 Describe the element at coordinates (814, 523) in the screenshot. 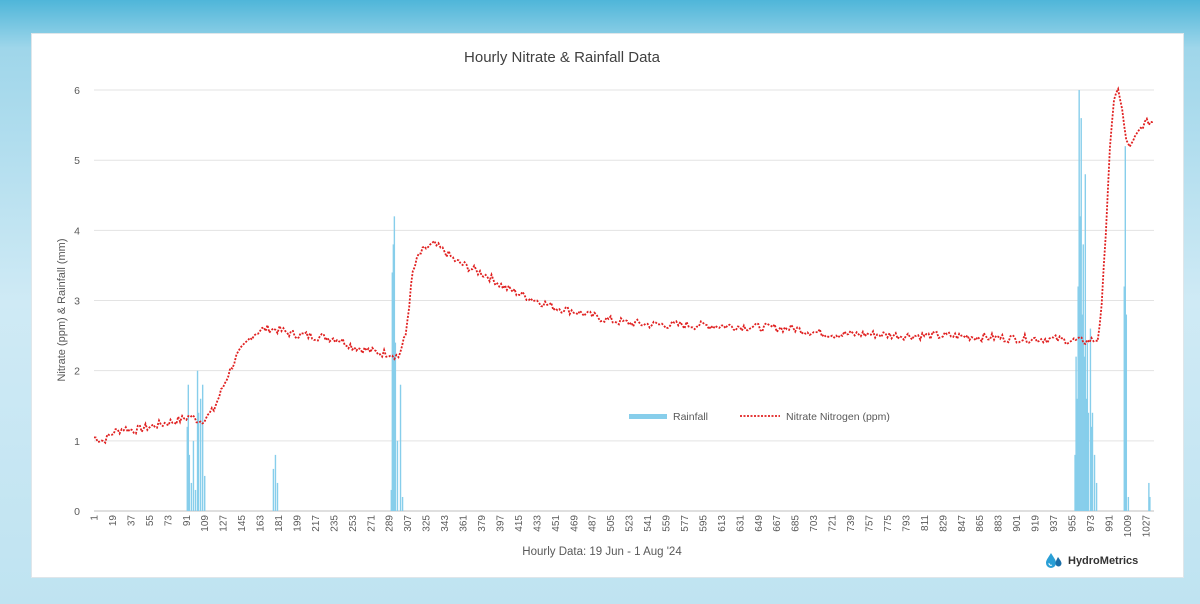

I see `x-tick-label: 703` at that location.